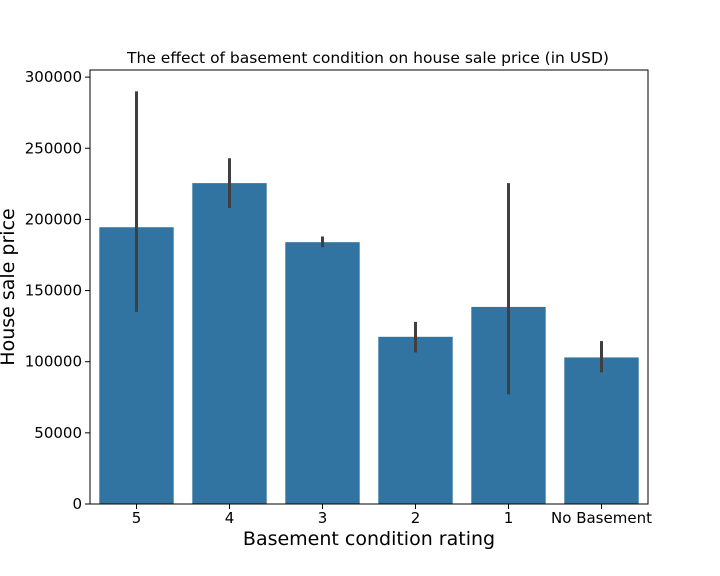 This screenshot has width=720, height=576. I want to click on x-tick-label: 1, so click(509, 518).